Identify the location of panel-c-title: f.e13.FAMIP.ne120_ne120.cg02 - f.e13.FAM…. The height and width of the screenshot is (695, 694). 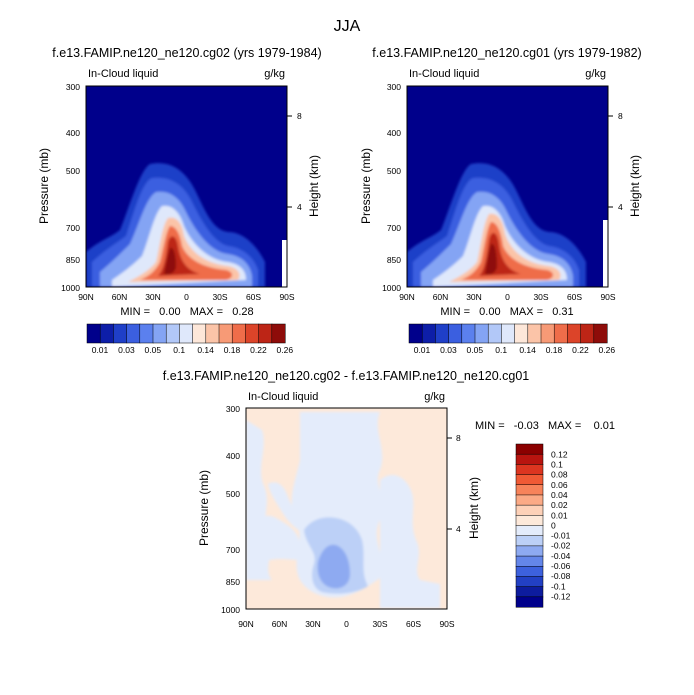
(346, 376).